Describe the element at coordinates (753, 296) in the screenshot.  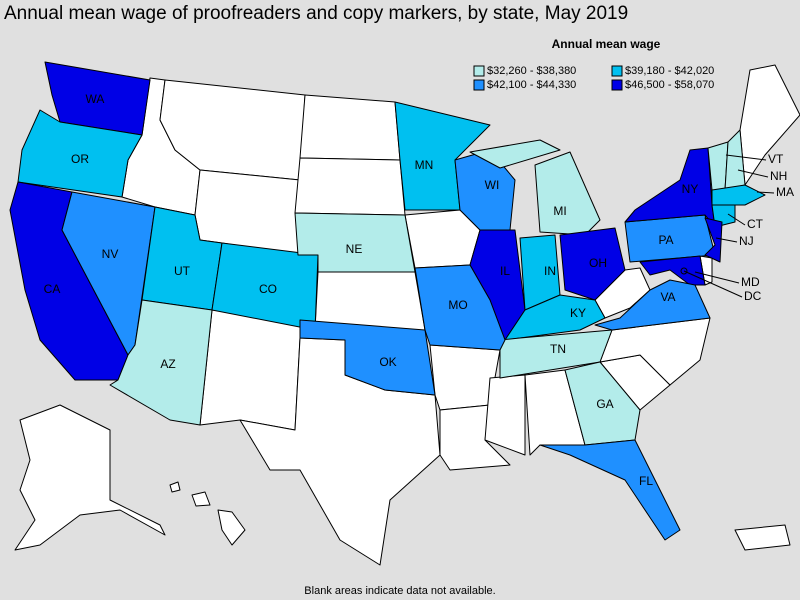
I see `state-label: DC` at that location.